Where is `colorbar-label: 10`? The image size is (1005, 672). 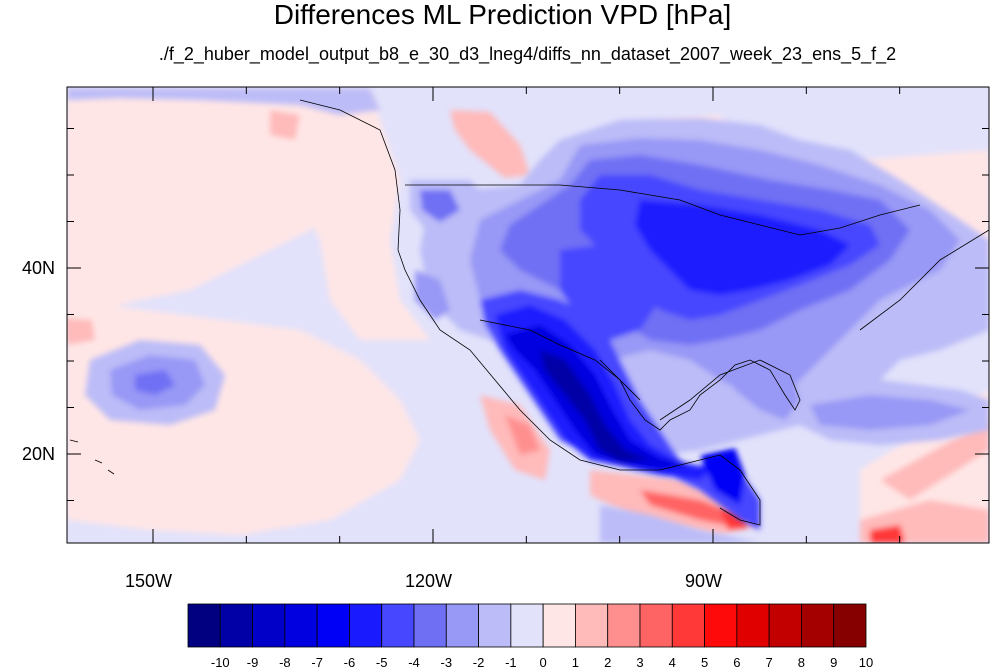
colorbar-label: 10 is located at coordinates (866, 662).